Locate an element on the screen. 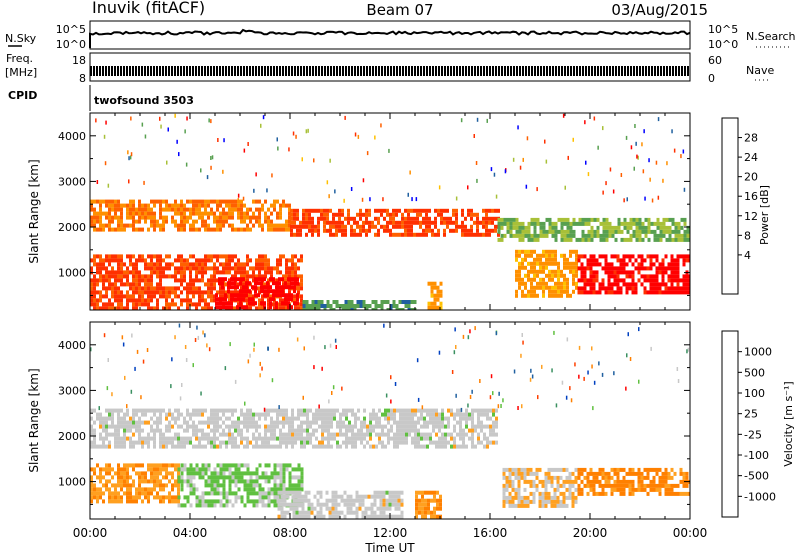  x-tick-label: 08:00 is located at coordinates (290, 533).